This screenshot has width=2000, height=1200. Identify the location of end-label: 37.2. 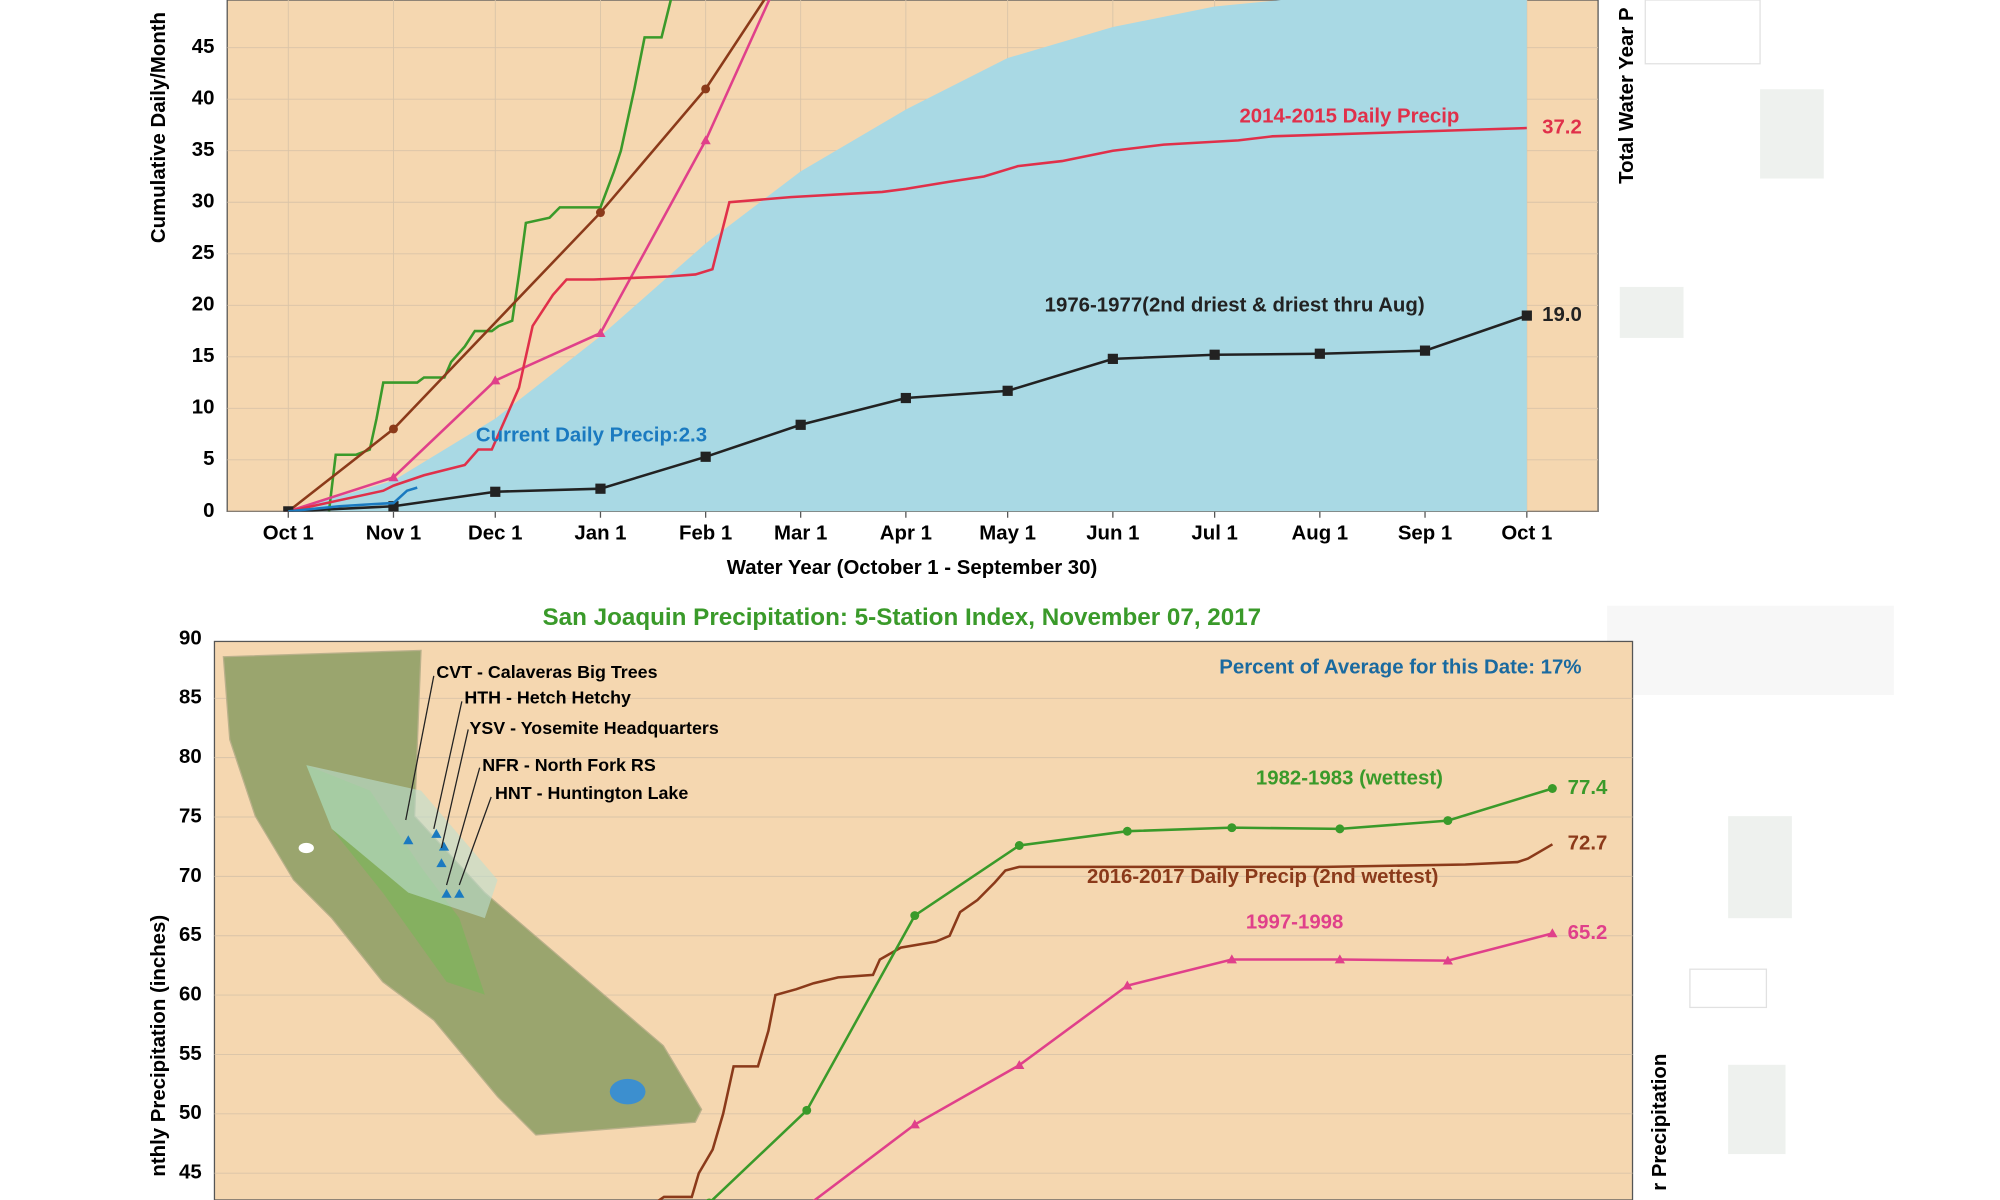
(1562, 127).